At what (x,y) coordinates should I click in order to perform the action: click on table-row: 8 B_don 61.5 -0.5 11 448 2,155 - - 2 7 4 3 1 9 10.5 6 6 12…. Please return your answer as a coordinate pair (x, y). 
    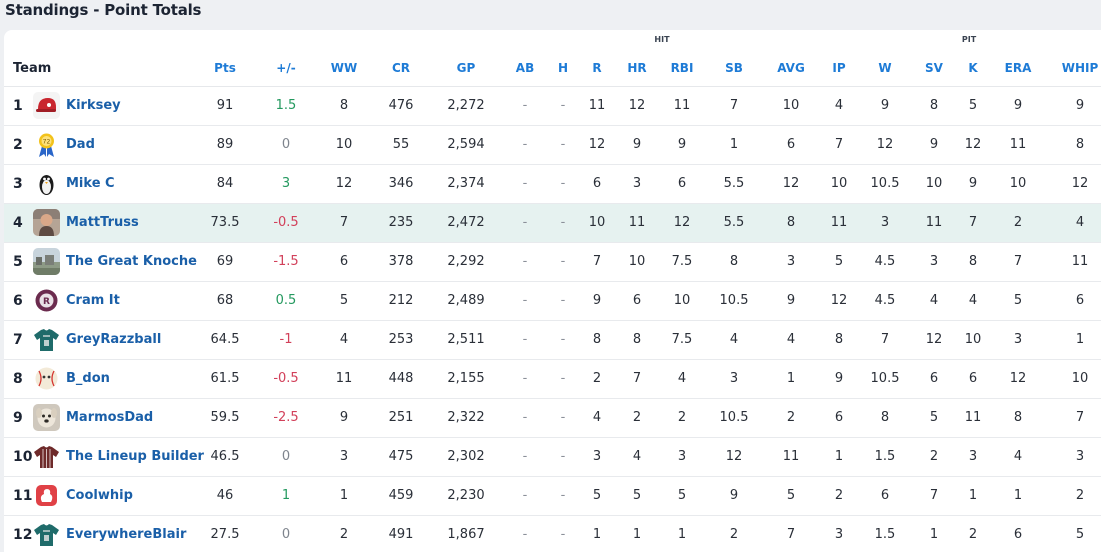
    Looking at the image, I should click on (552, 379).